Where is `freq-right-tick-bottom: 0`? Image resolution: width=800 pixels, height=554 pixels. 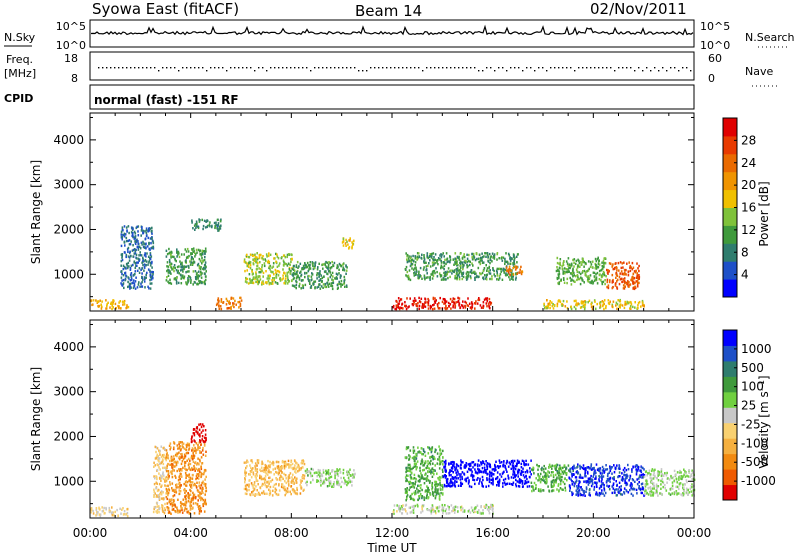
freq-right-tick-bottom: 0 is located at coordinates (711, 78).